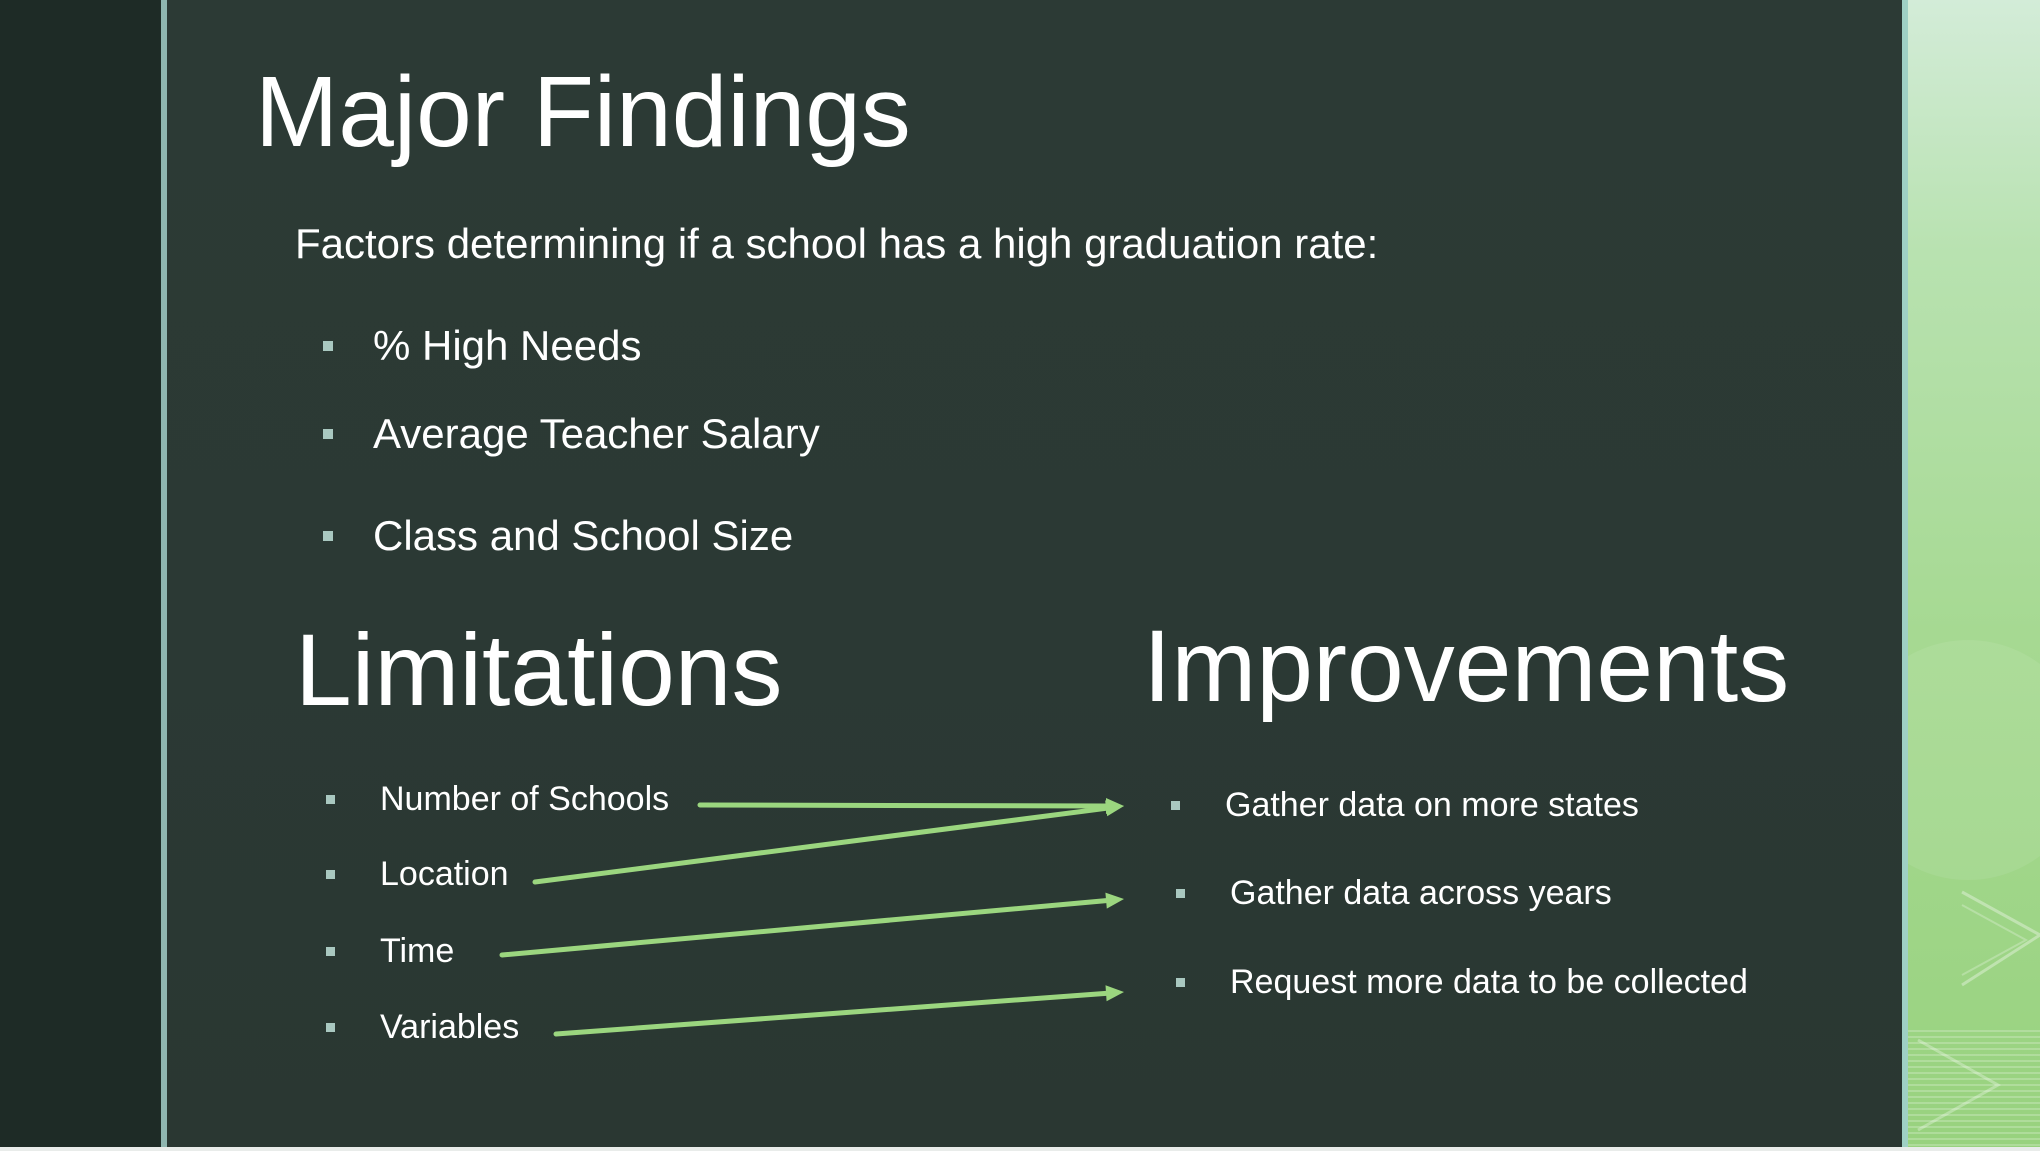  I want to click on arrow-time, so click(811, 925).